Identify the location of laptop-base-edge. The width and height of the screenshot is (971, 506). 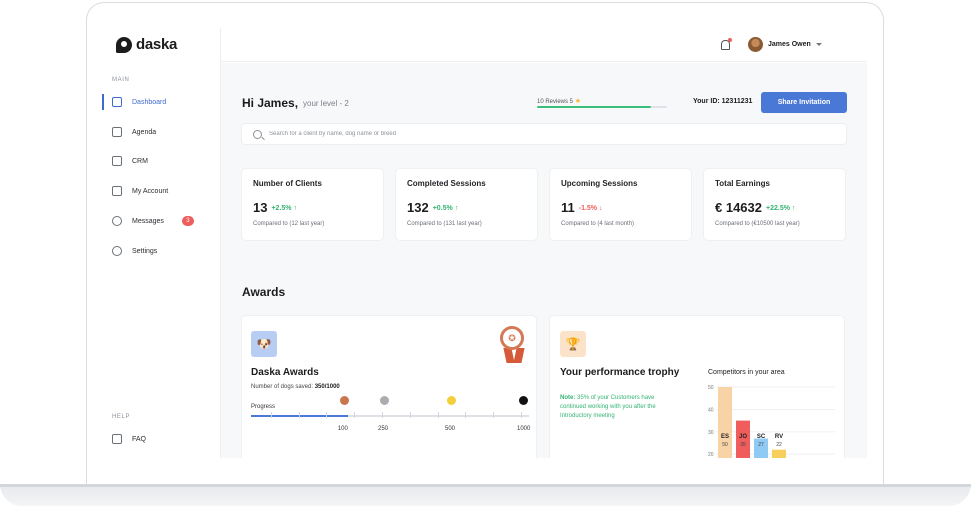
(485, 485).